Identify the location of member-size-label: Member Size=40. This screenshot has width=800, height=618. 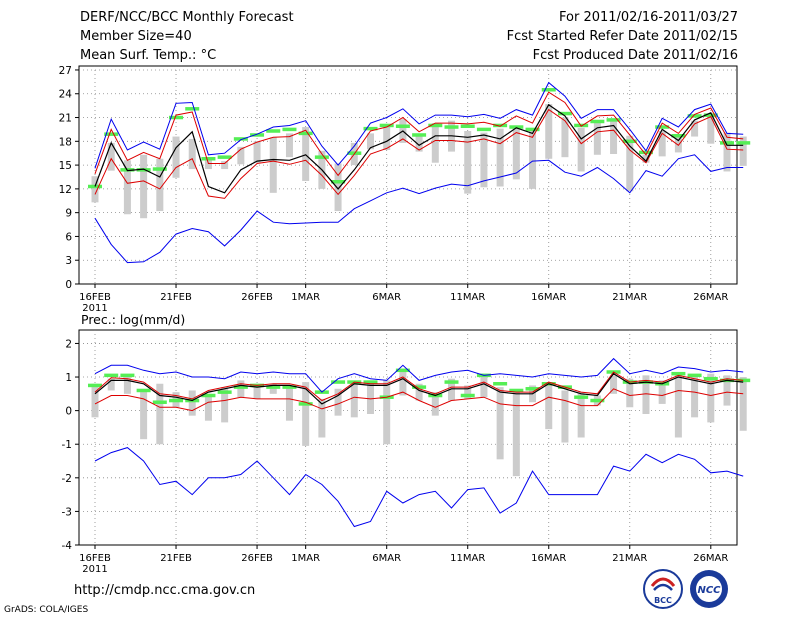
(136, 36).